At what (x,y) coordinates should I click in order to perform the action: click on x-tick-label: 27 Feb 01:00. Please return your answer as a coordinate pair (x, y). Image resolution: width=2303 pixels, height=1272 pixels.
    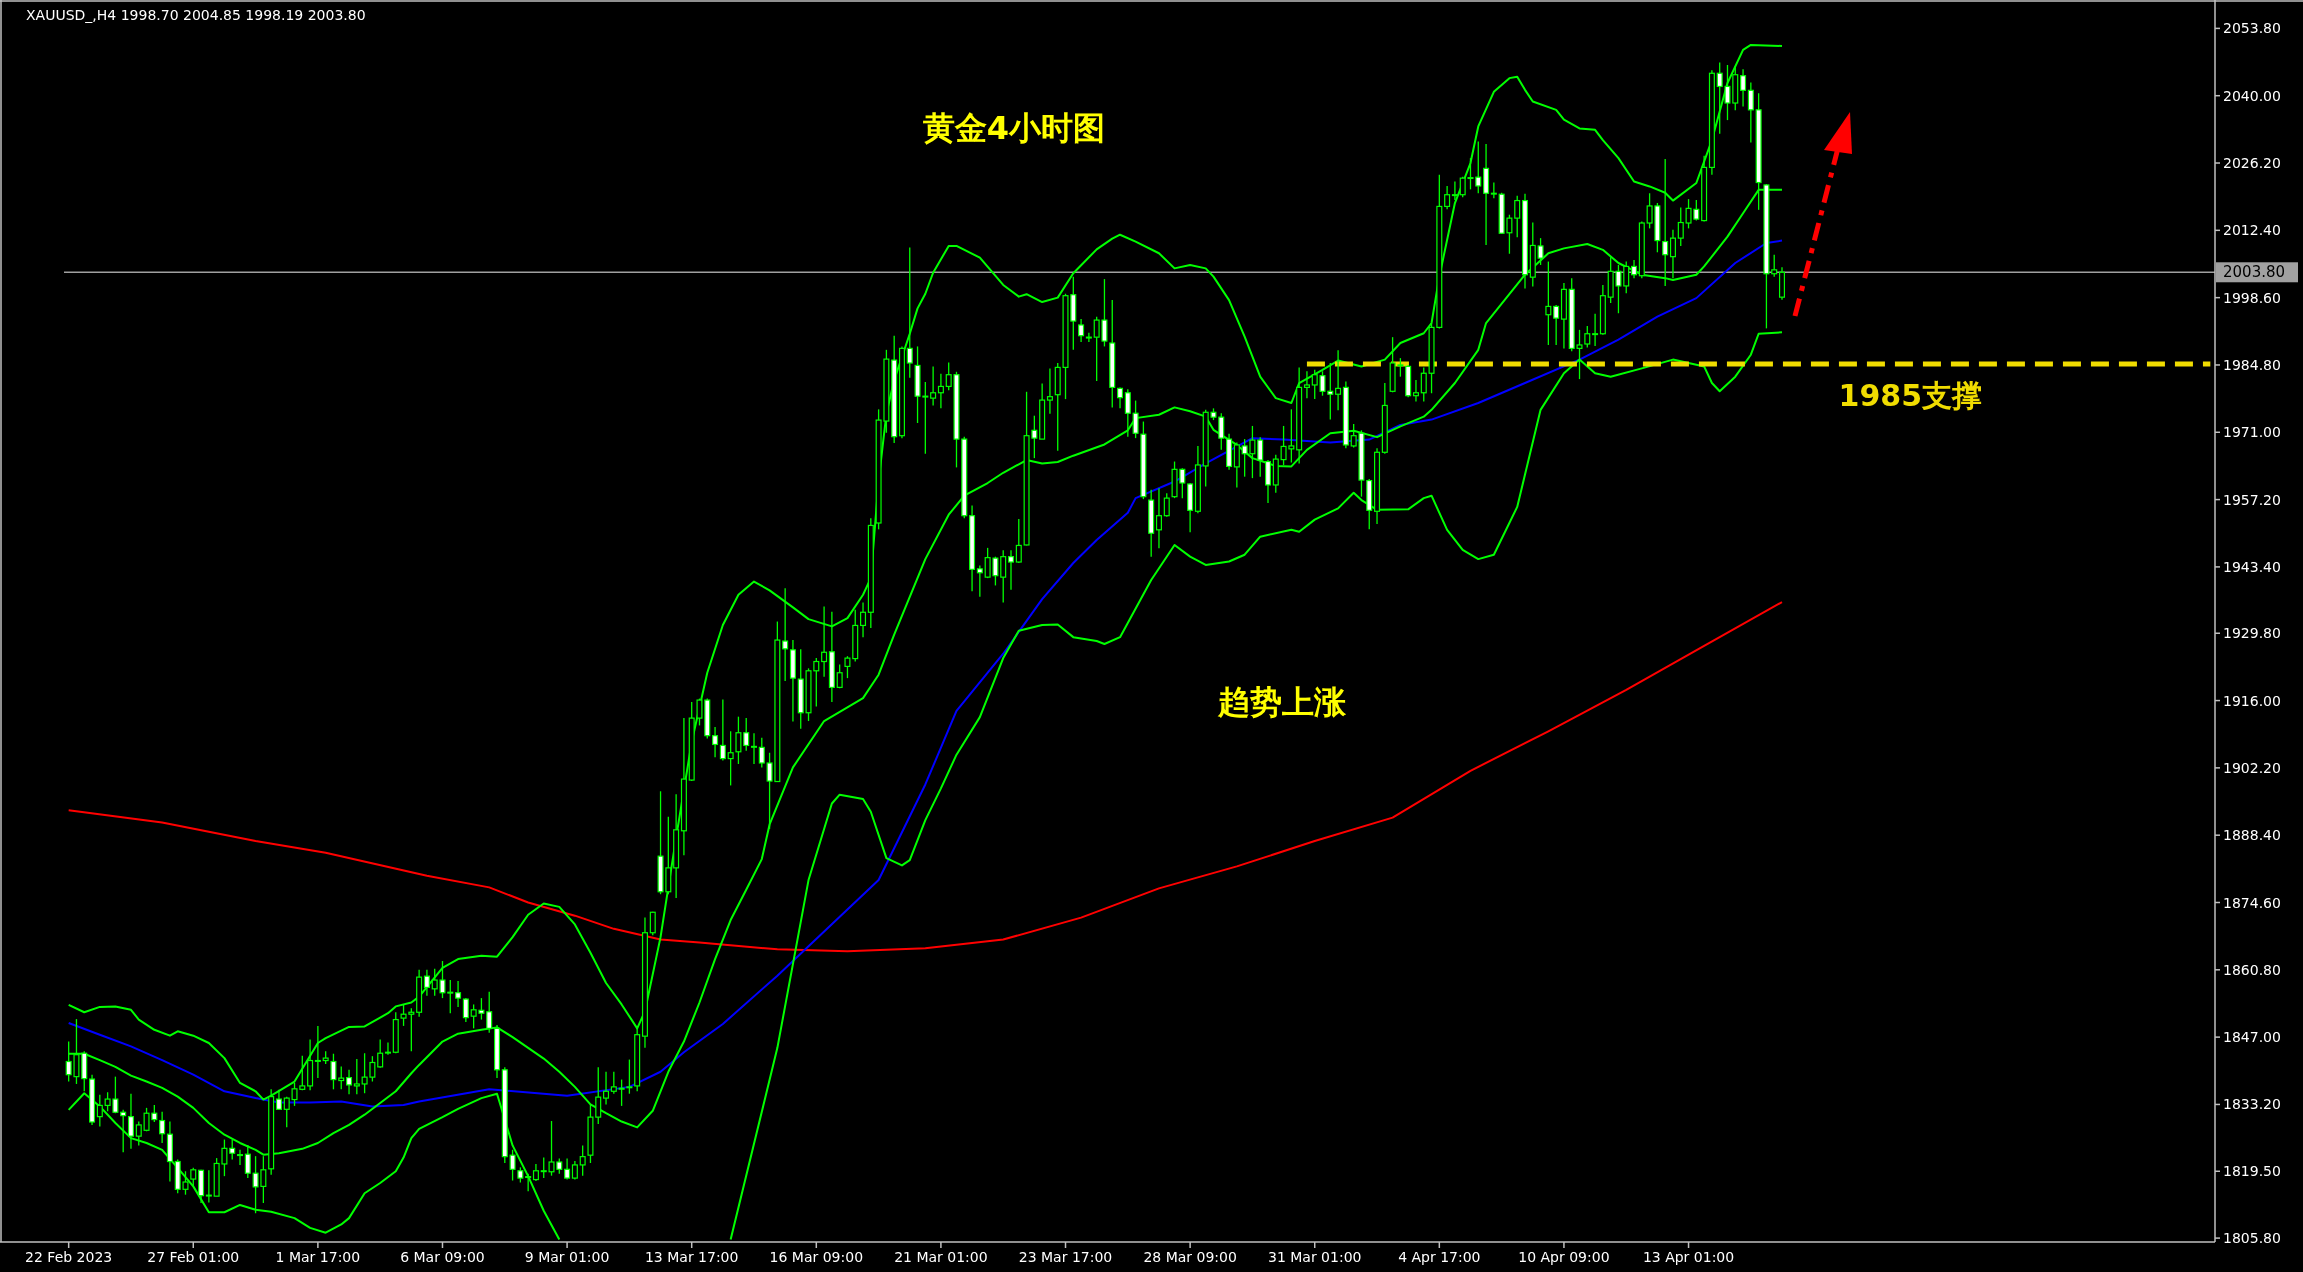
    Looking at the image, I should click on (193, 1257).